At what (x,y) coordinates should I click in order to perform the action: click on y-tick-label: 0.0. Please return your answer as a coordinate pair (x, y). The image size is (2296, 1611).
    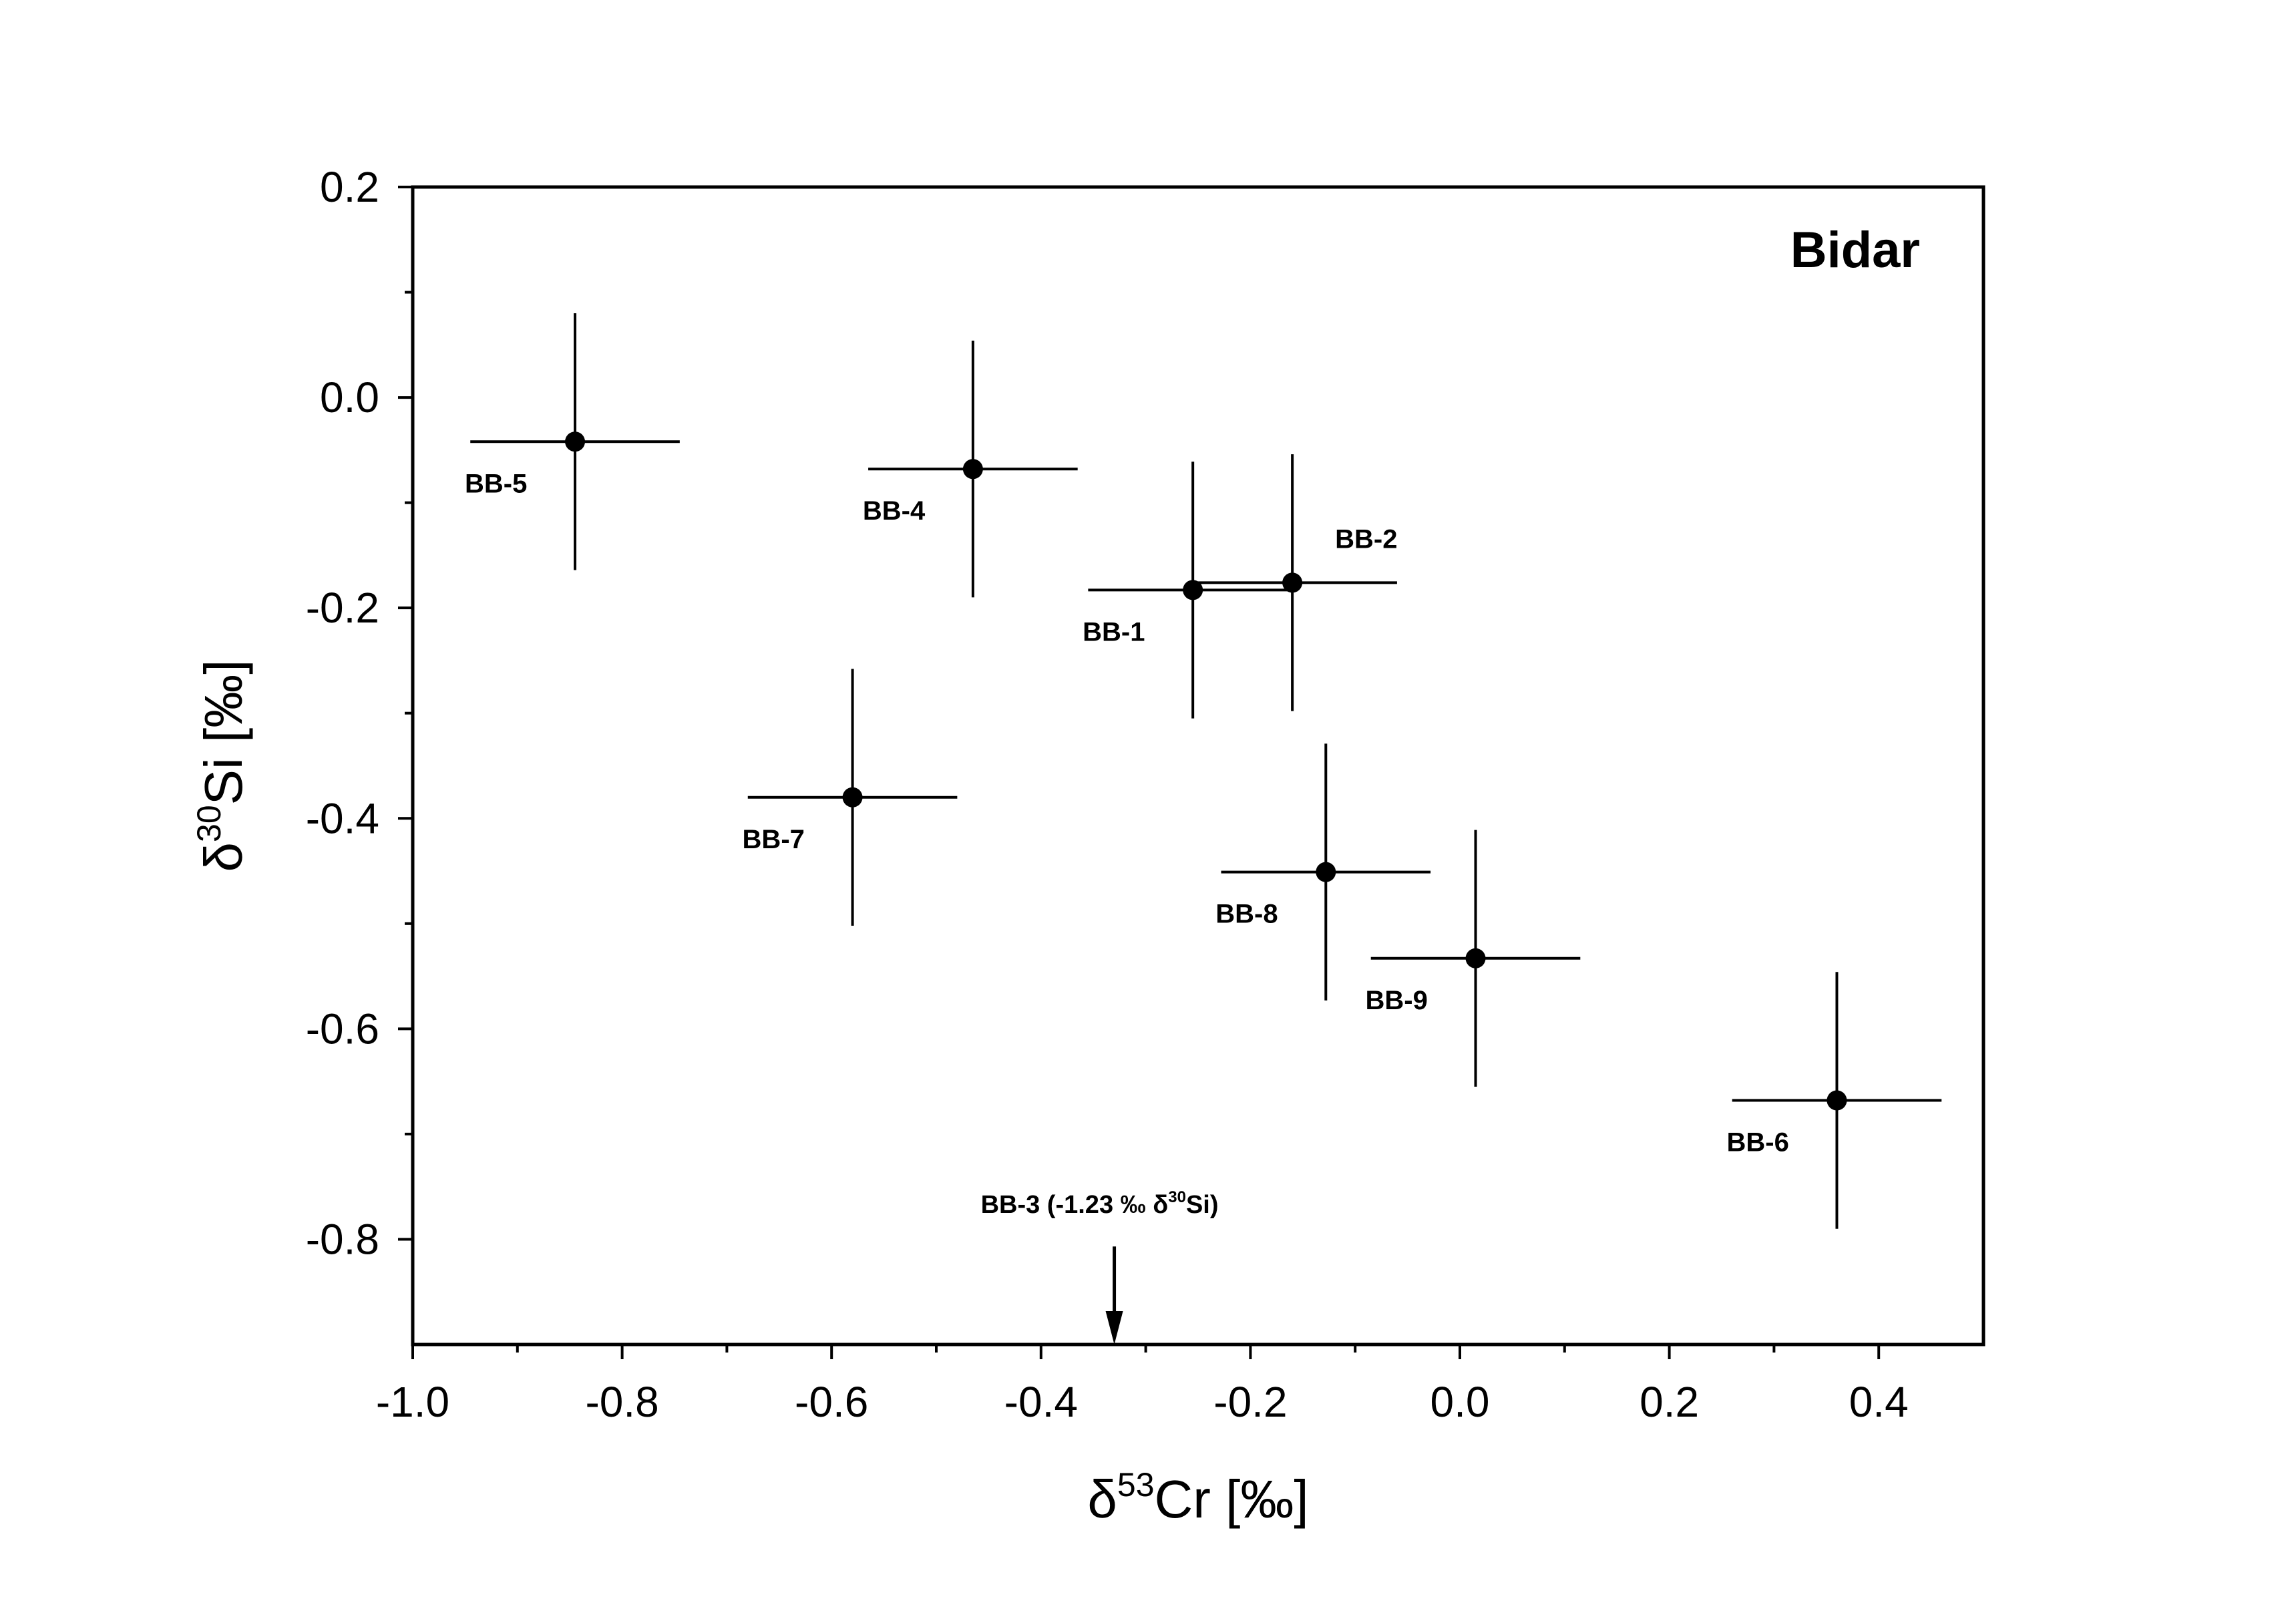
    Looking at the image, I should click on (349, 397).